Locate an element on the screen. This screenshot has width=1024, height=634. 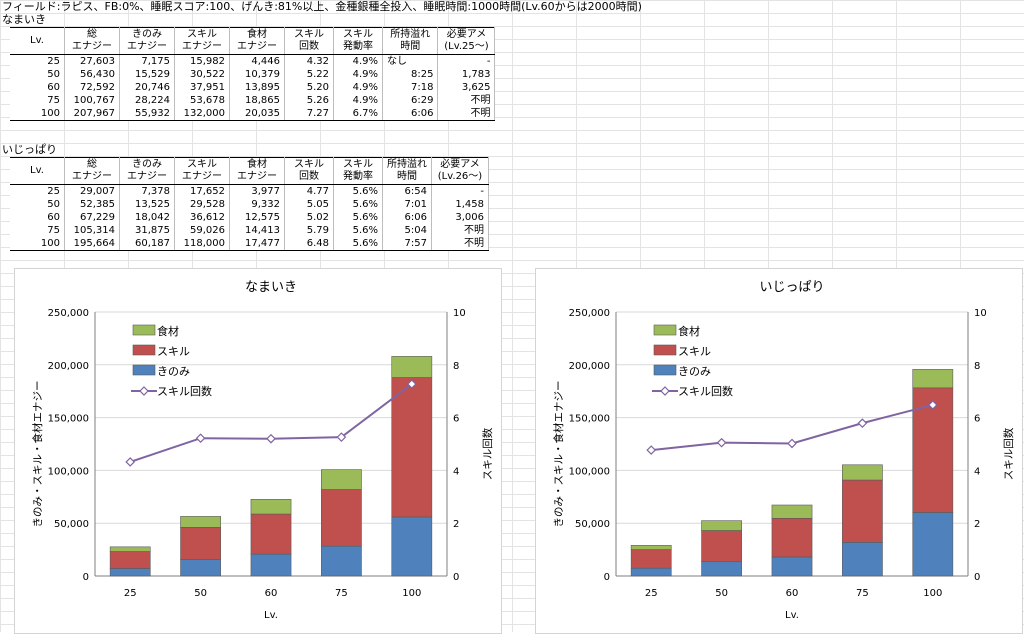
cell-total: 100,767 is located at coordinates (92, 100).